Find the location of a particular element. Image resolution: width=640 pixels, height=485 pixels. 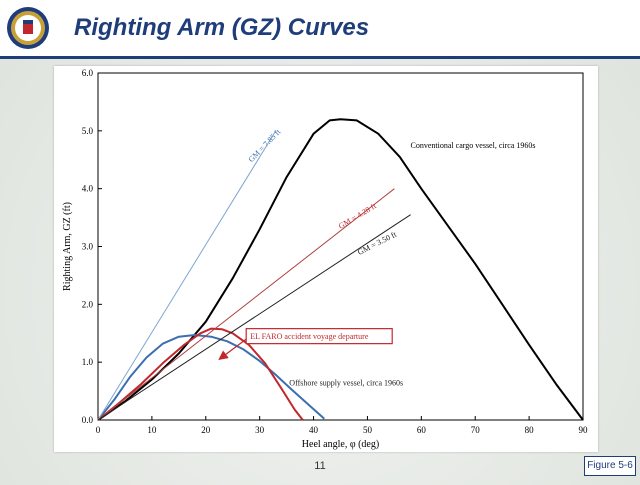

y-tick-label: 6.0 is located at coordinates (88, 73).